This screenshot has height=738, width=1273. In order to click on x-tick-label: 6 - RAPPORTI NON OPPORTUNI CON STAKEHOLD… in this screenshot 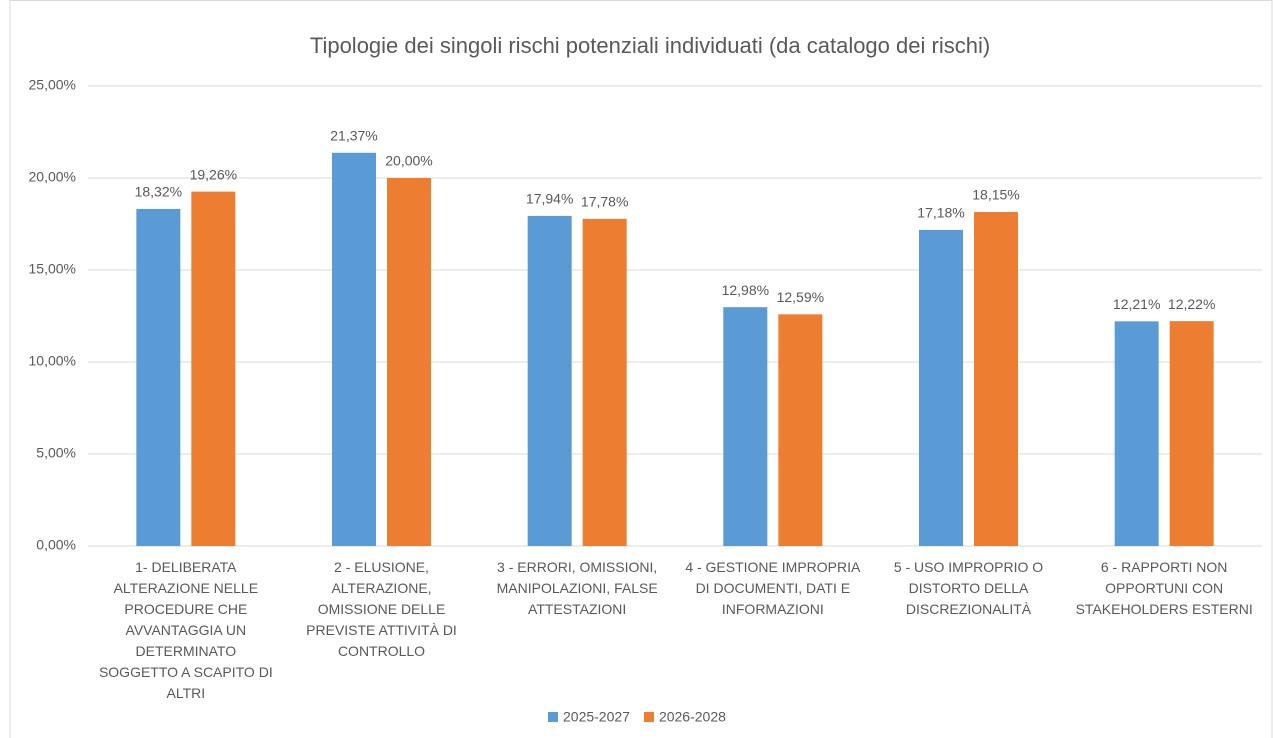, I will do `click(1164, 588)`.